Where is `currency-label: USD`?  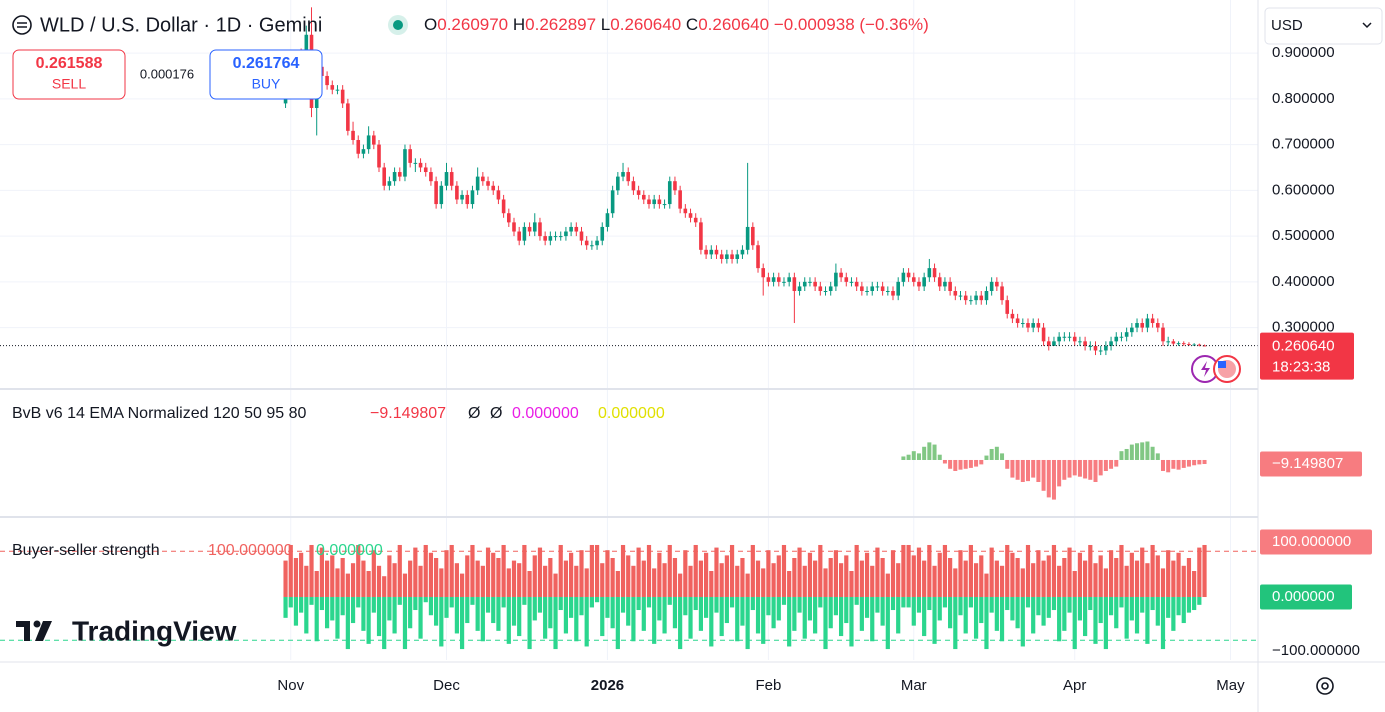
currency-label: USD is located at coordinates (1287, 25).